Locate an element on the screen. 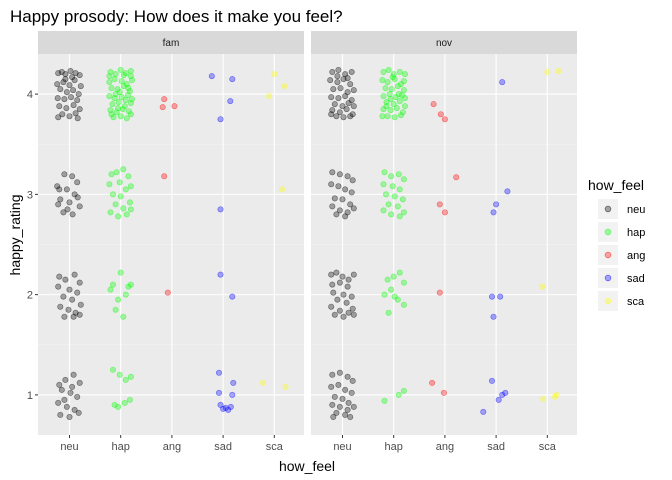  facet-strip-label: nov is located at coordinates (444, 43).